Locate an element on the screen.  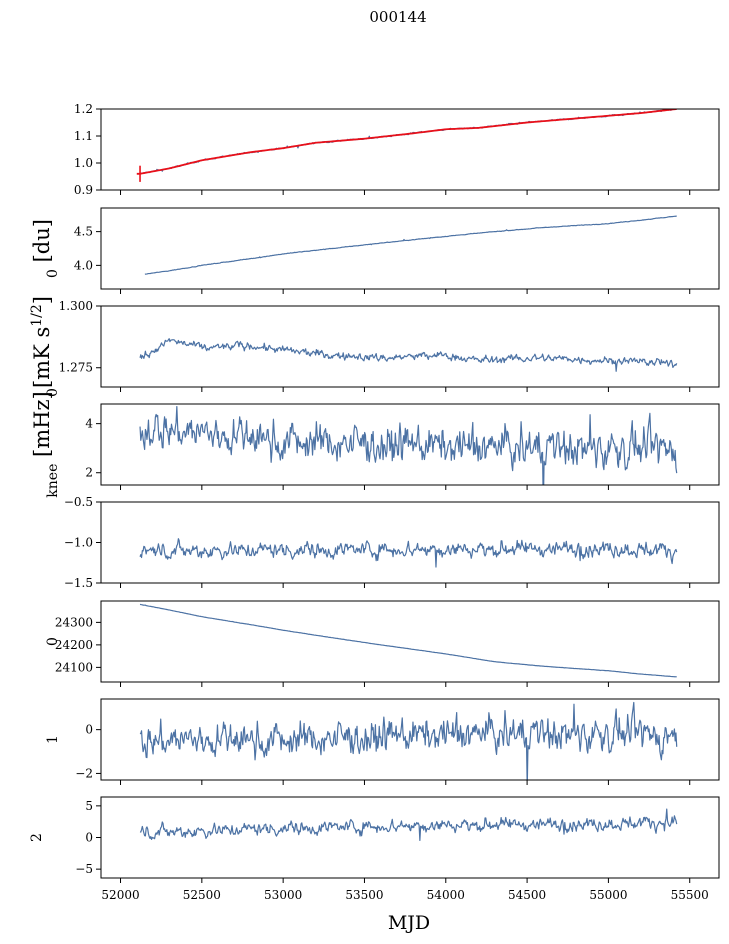
y-tick-label: −1.5 is located at coordinates (78, 583).